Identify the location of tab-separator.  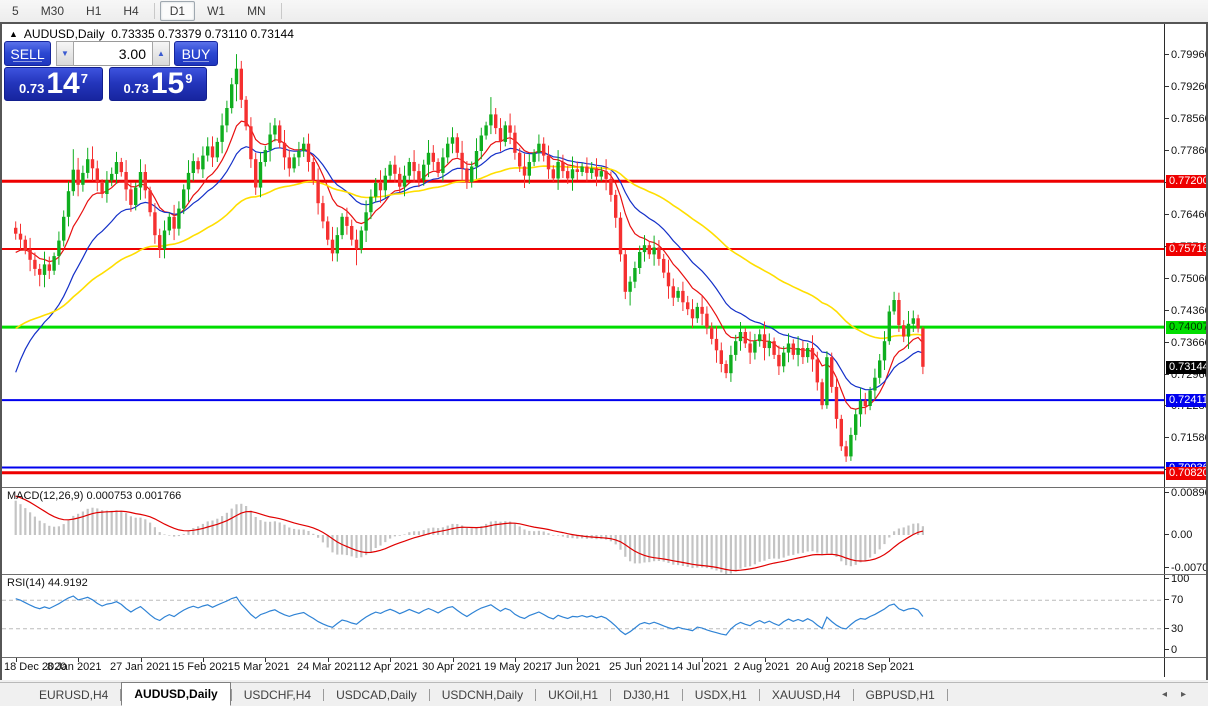
(853, 694).